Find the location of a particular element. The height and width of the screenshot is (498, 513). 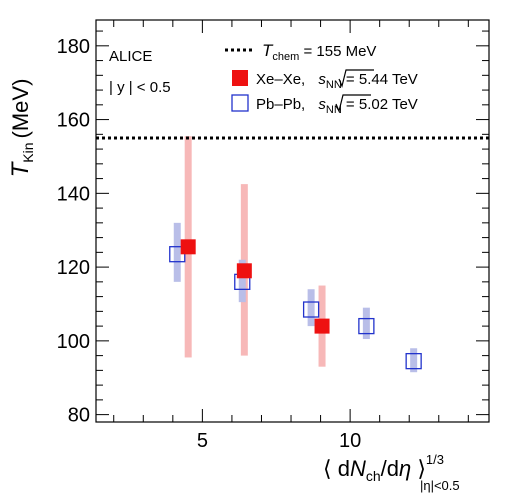

legend-label-xexe: Xe–Xe, sNN = 5.44 TeV is located at coordinates (337, 81).